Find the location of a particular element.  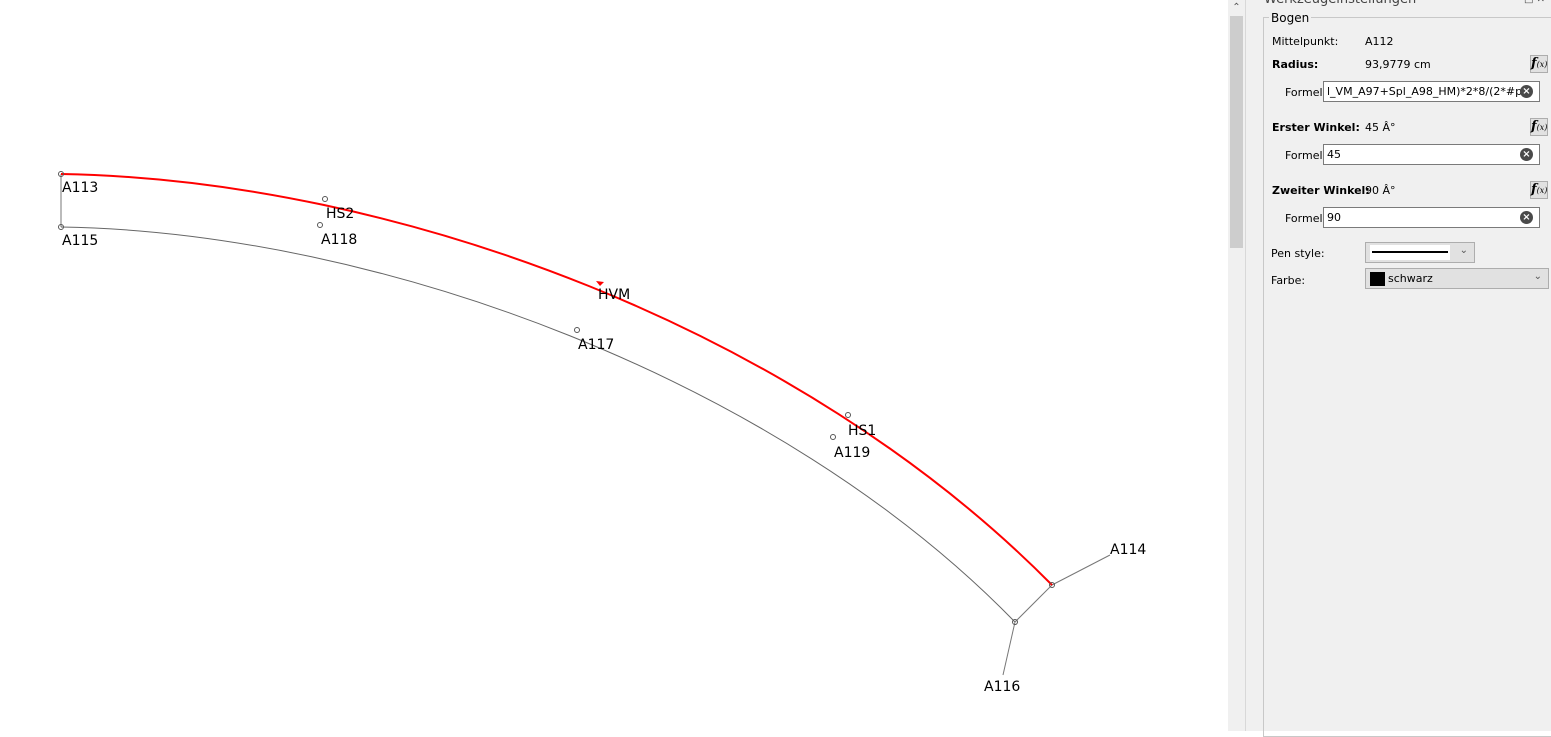

center-label: Mittelpunkt: is located at coordinates (1305, 41).